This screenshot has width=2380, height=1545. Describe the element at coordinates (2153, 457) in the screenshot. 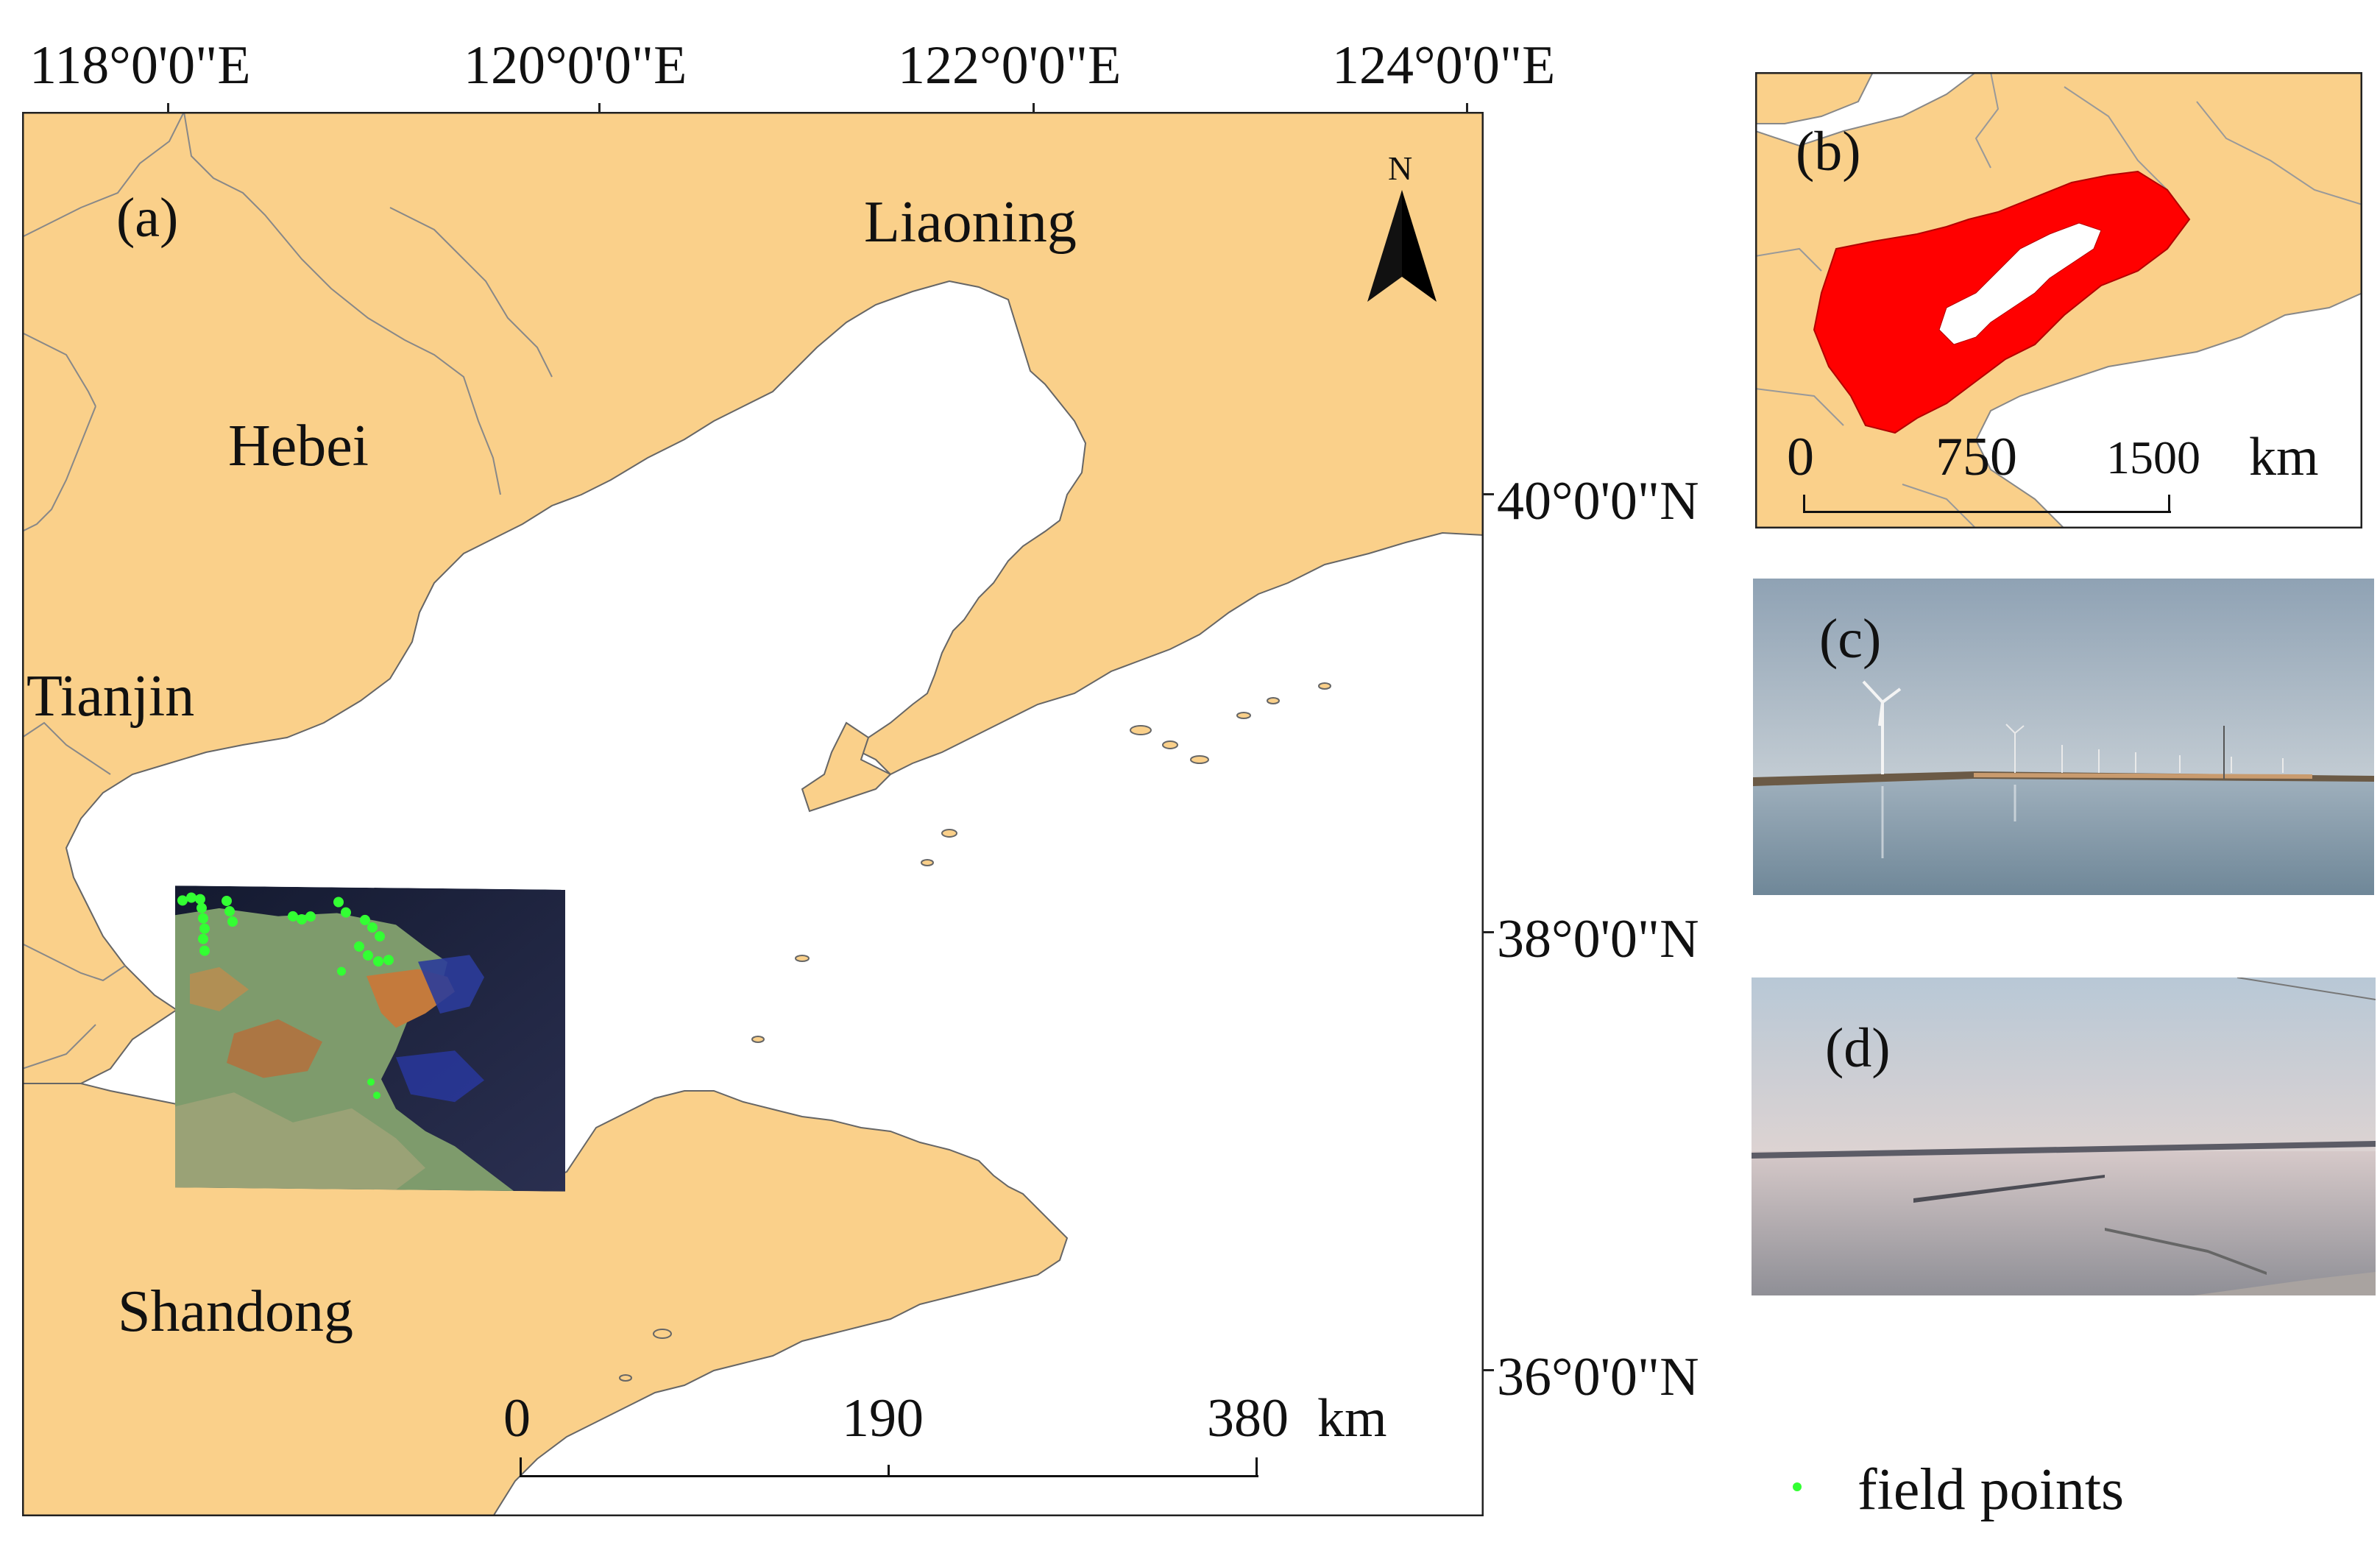

I see `scale-b-end: 1500` at that location.